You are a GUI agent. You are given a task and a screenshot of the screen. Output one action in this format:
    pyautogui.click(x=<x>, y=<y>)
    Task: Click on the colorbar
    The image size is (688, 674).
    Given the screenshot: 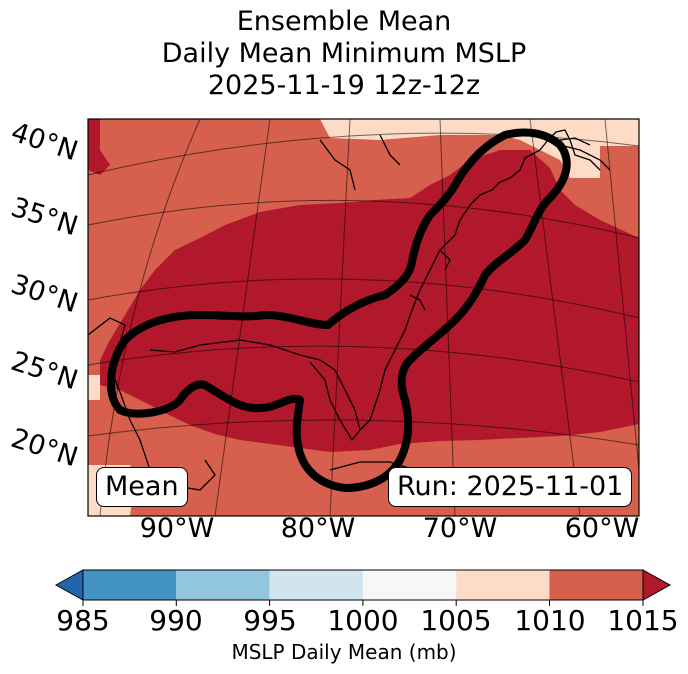 What is the action you would take?
    pyautogui.click(x=363, y=587)
    